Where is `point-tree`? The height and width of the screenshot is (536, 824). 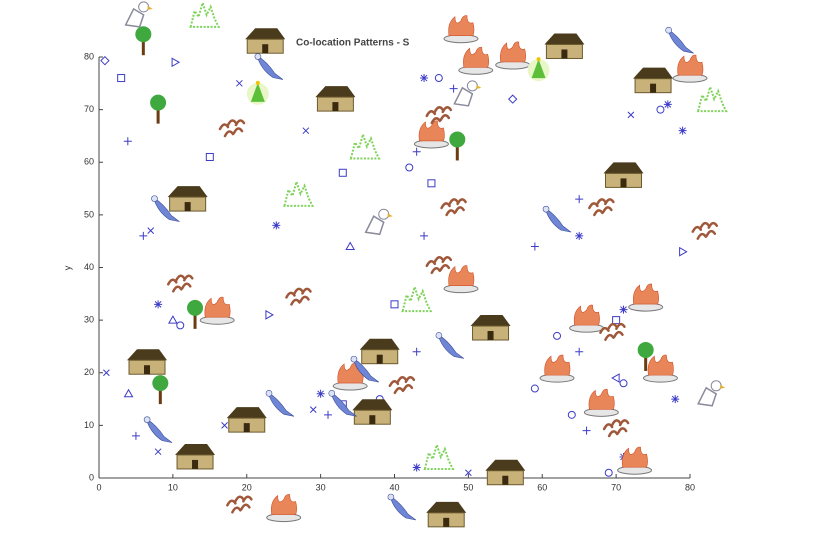
point-tree is located at coordinates (645, 356).